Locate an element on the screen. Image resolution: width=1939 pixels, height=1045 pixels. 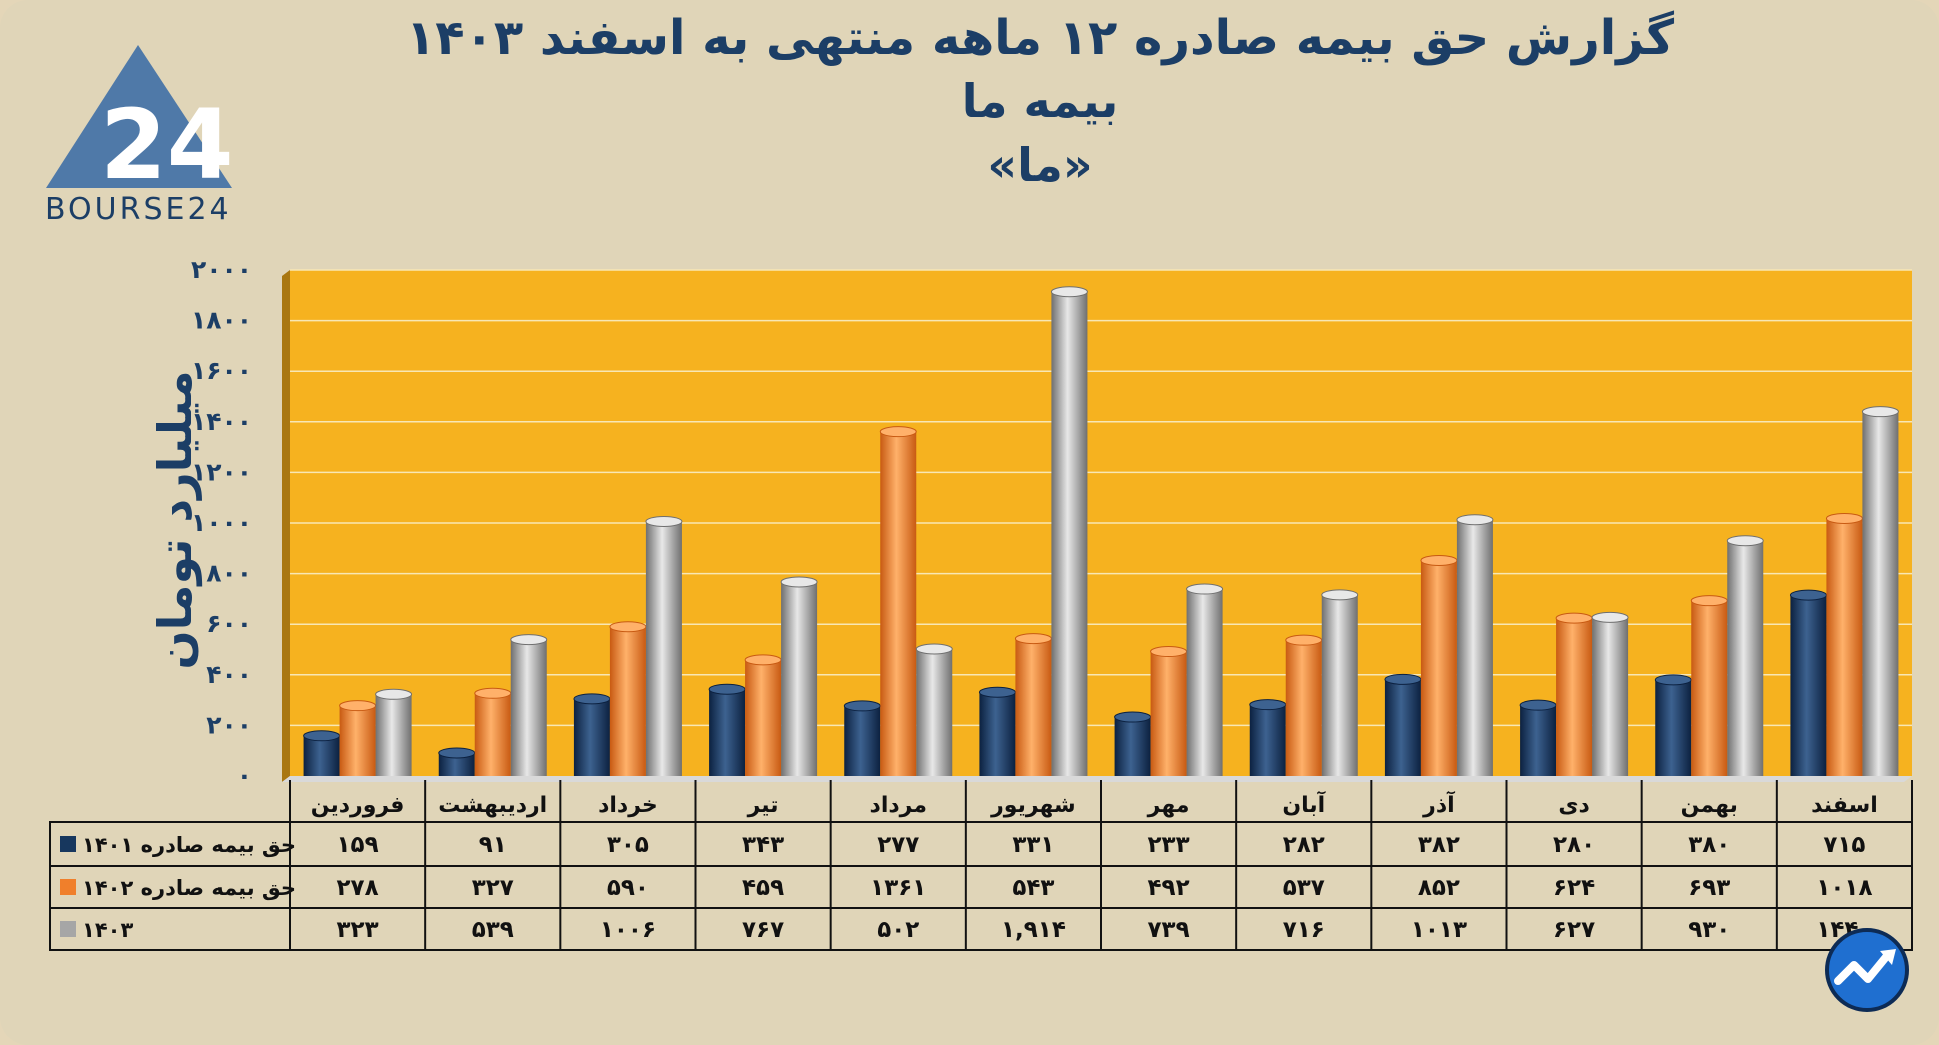
table-value: ۵۴۳ is located at coordinates (1033, 888).